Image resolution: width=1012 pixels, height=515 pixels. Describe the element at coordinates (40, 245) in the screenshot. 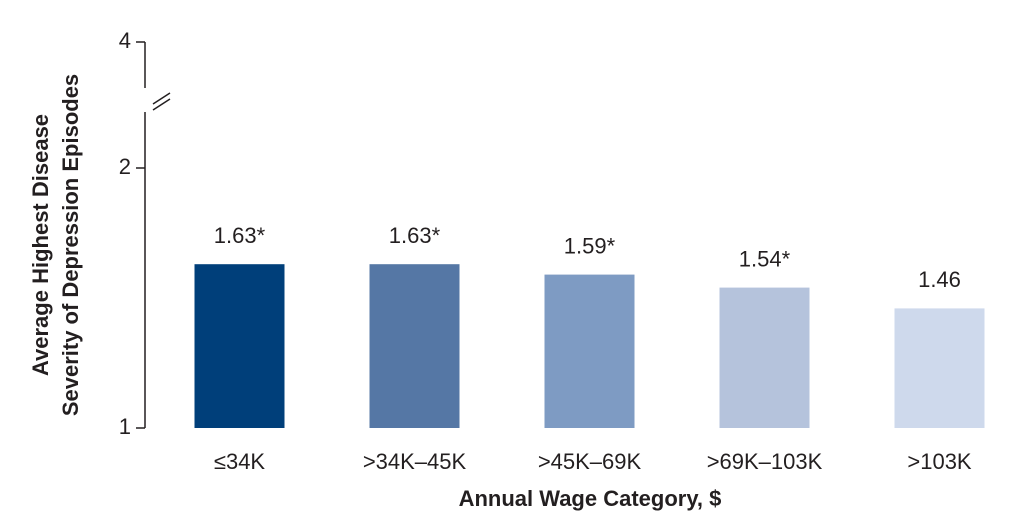

I see `y-axis-label: Average Highest Disease` at that location.